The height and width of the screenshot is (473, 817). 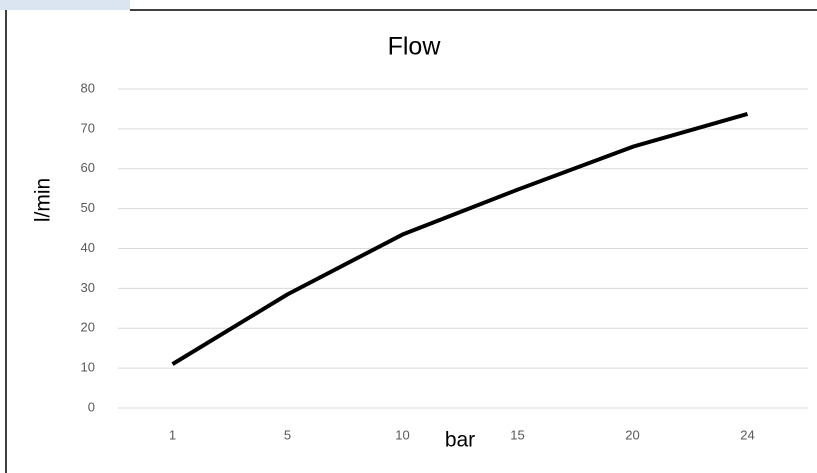 What do you see at coordinates (517, 434) in the screenshot?
I see `x-tick-label: 15` at bounding box center [517, 434].